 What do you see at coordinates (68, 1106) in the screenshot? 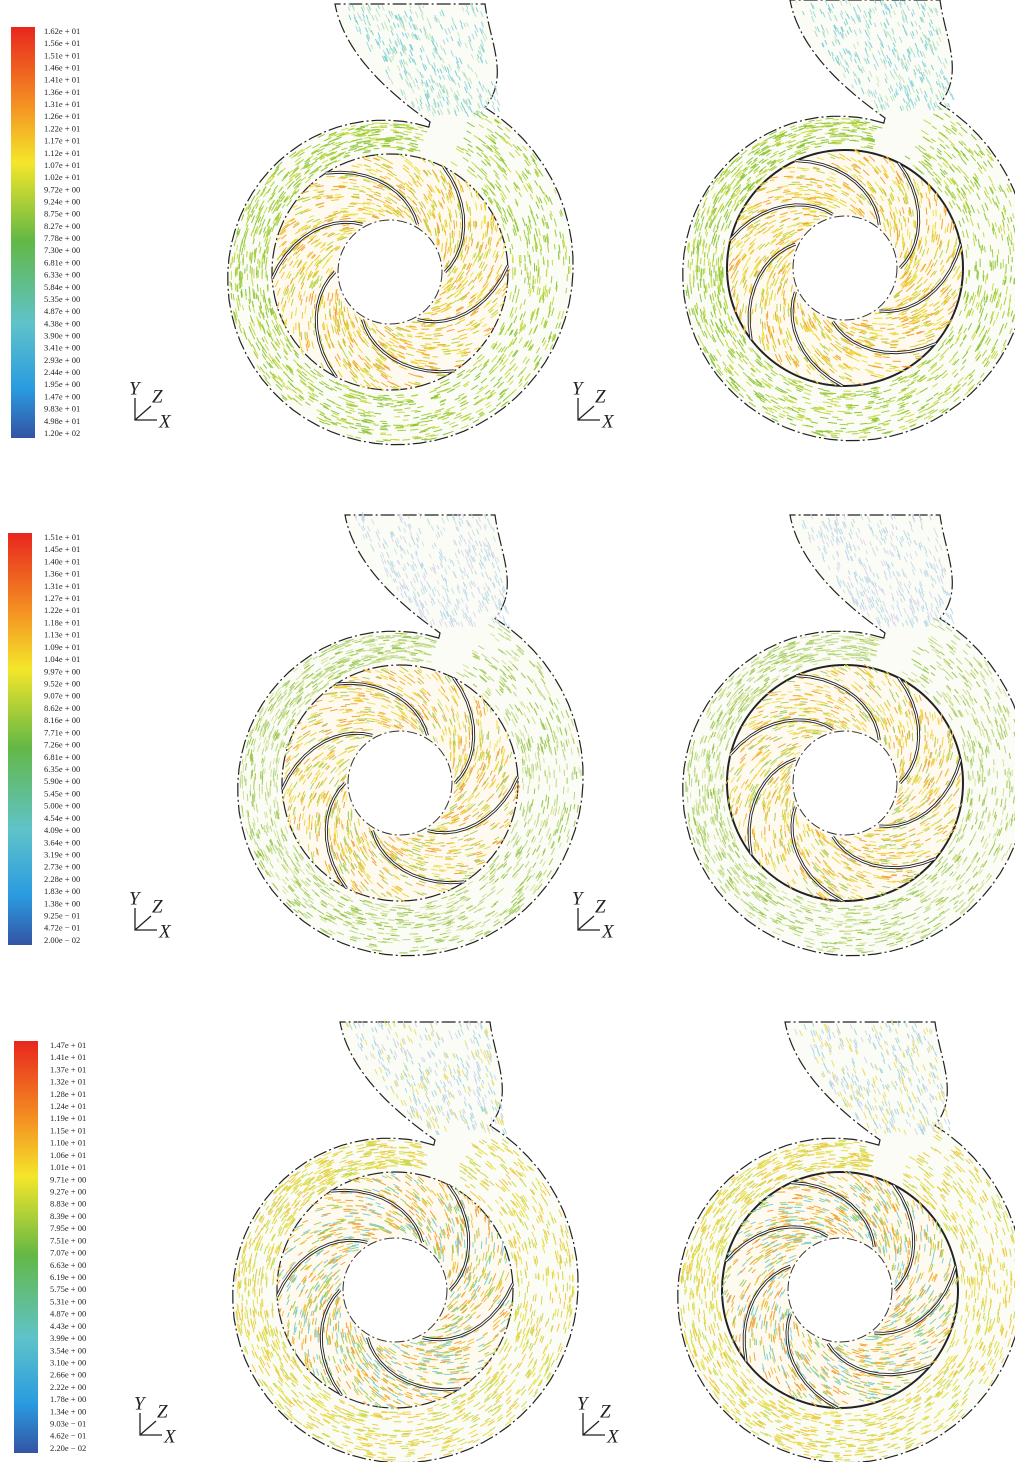
I see `colorbar-label: 1.24e + 01` at bounding box center [68, 1106].